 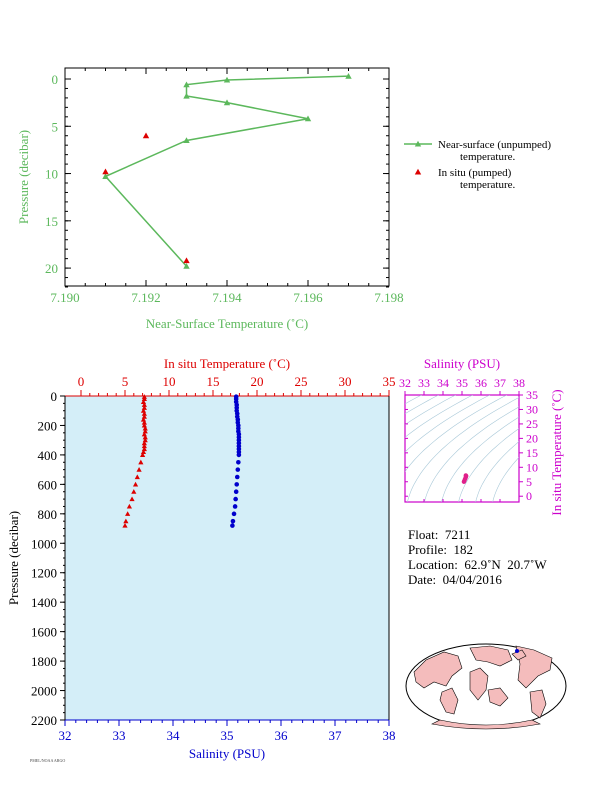 I want to click on x-tick-label: 7.192, so click(x=145, y=297).